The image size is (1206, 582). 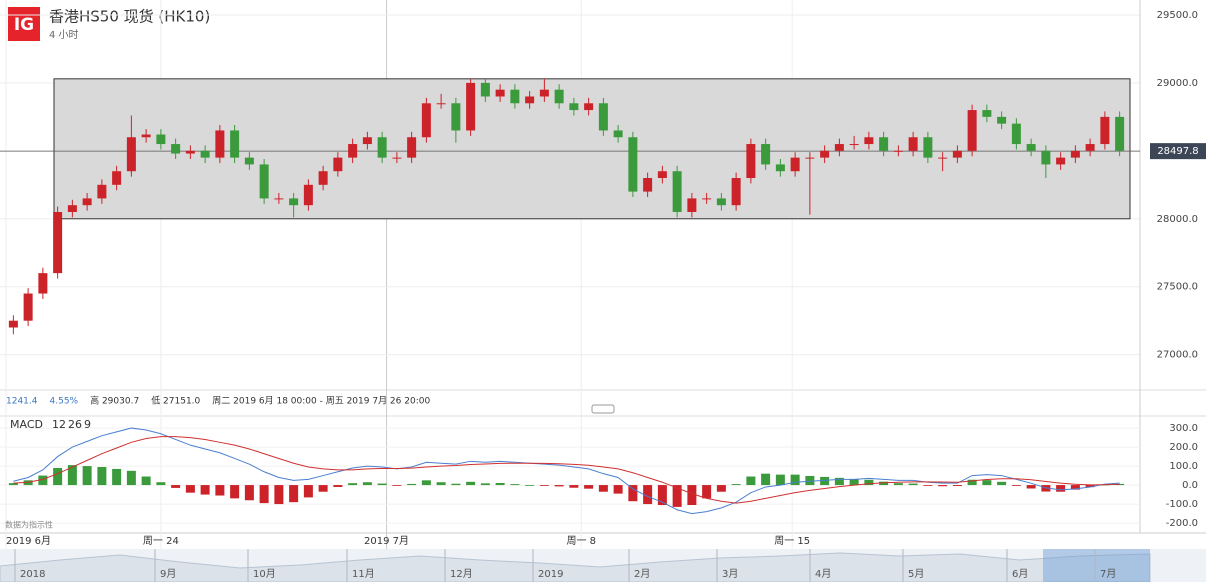 What do you see at coordinates (1096, 565) in the screenshot?
I see `navigator-window` at bounding box center [1096, 565].